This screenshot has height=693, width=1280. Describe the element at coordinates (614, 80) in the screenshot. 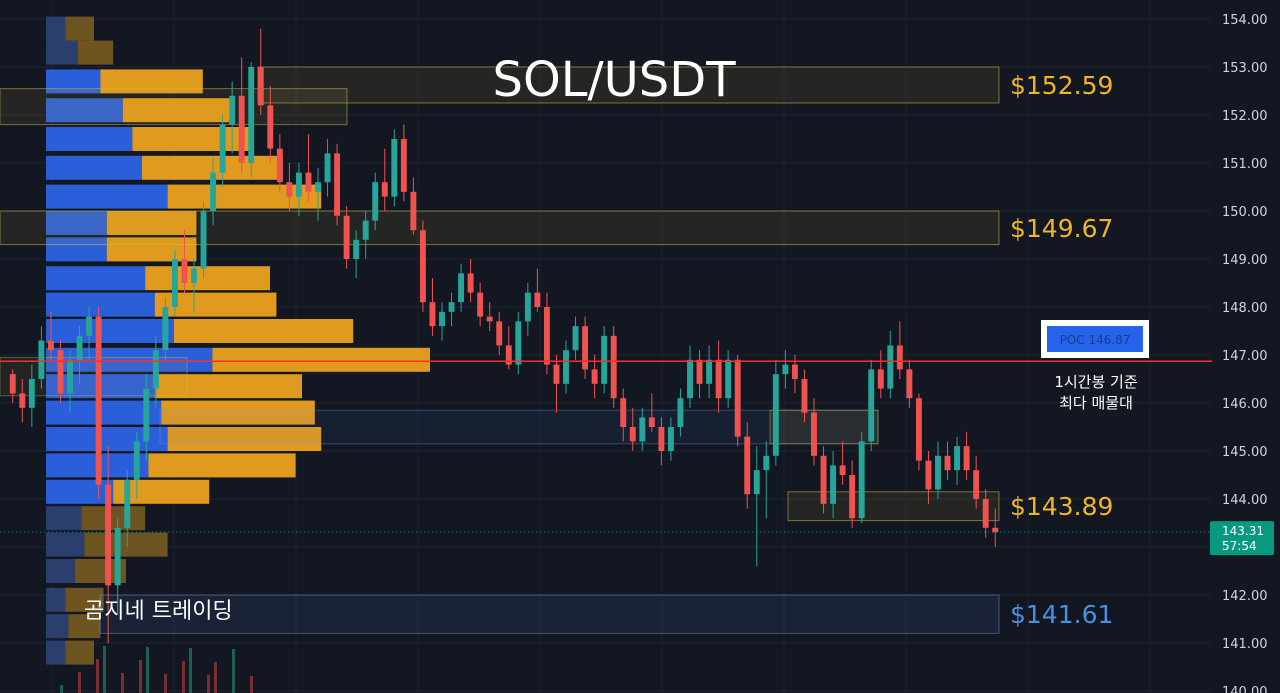

I see `chart-title: SOL/USDT` at that location.